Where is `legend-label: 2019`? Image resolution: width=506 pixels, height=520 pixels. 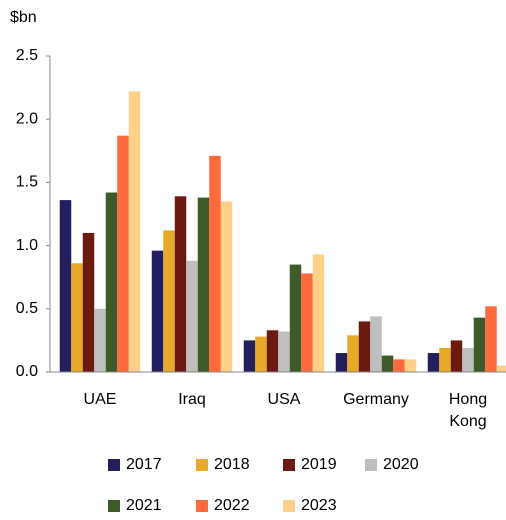 legend-label: 2019 is located at coordinates (319, 464).